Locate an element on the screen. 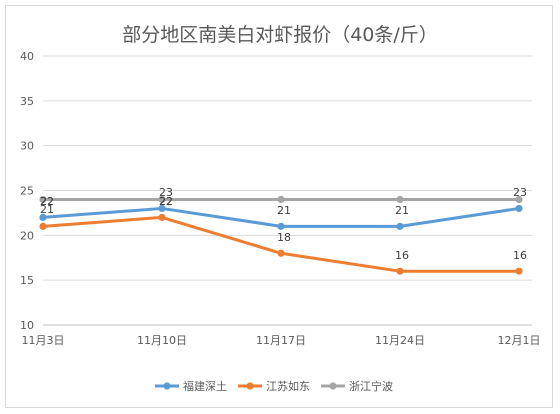  y-tick-label: 35 is located at coordinates (27, 101).